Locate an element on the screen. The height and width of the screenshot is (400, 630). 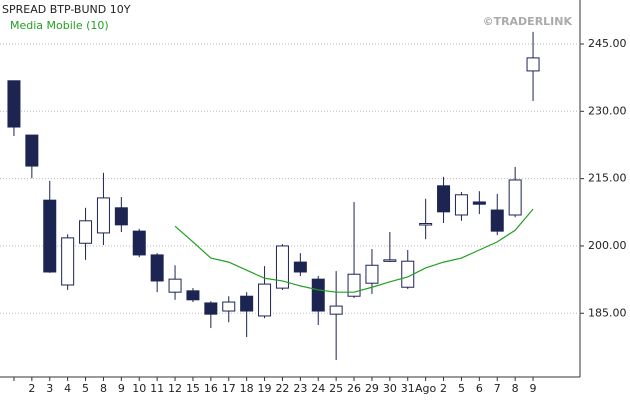
x-tick-label: 30 is located at coordinates (390, 388).